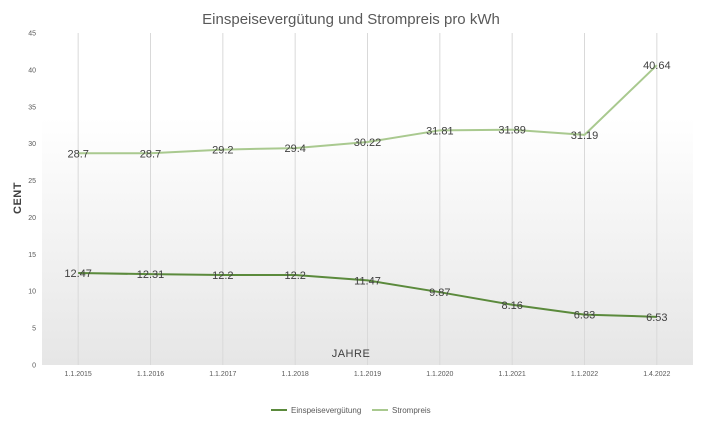 This screenshot has height=424, width=702. What do you see at coordinates (150, 374) in the screenshot?
I see `x-tick-label: 1.1.2016` at bounding box center [150, 374].